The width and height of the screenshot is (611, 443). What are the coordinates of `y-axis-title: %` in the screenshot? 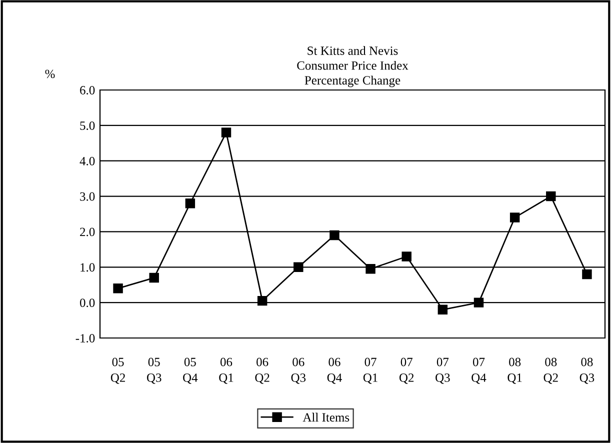 It's located at (50, 74).